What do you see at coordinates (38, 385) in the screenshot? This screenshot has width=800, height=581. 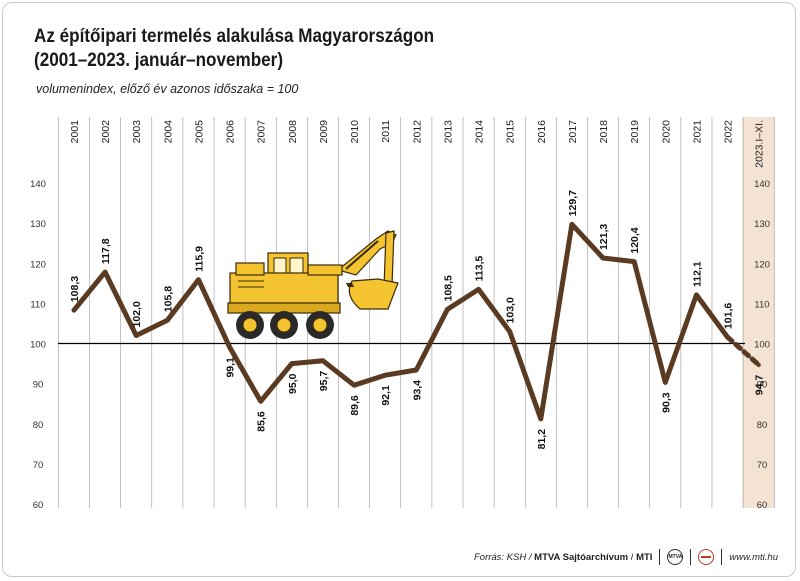 I see `y-tick-label: 90` at bounding box center [38, 385].